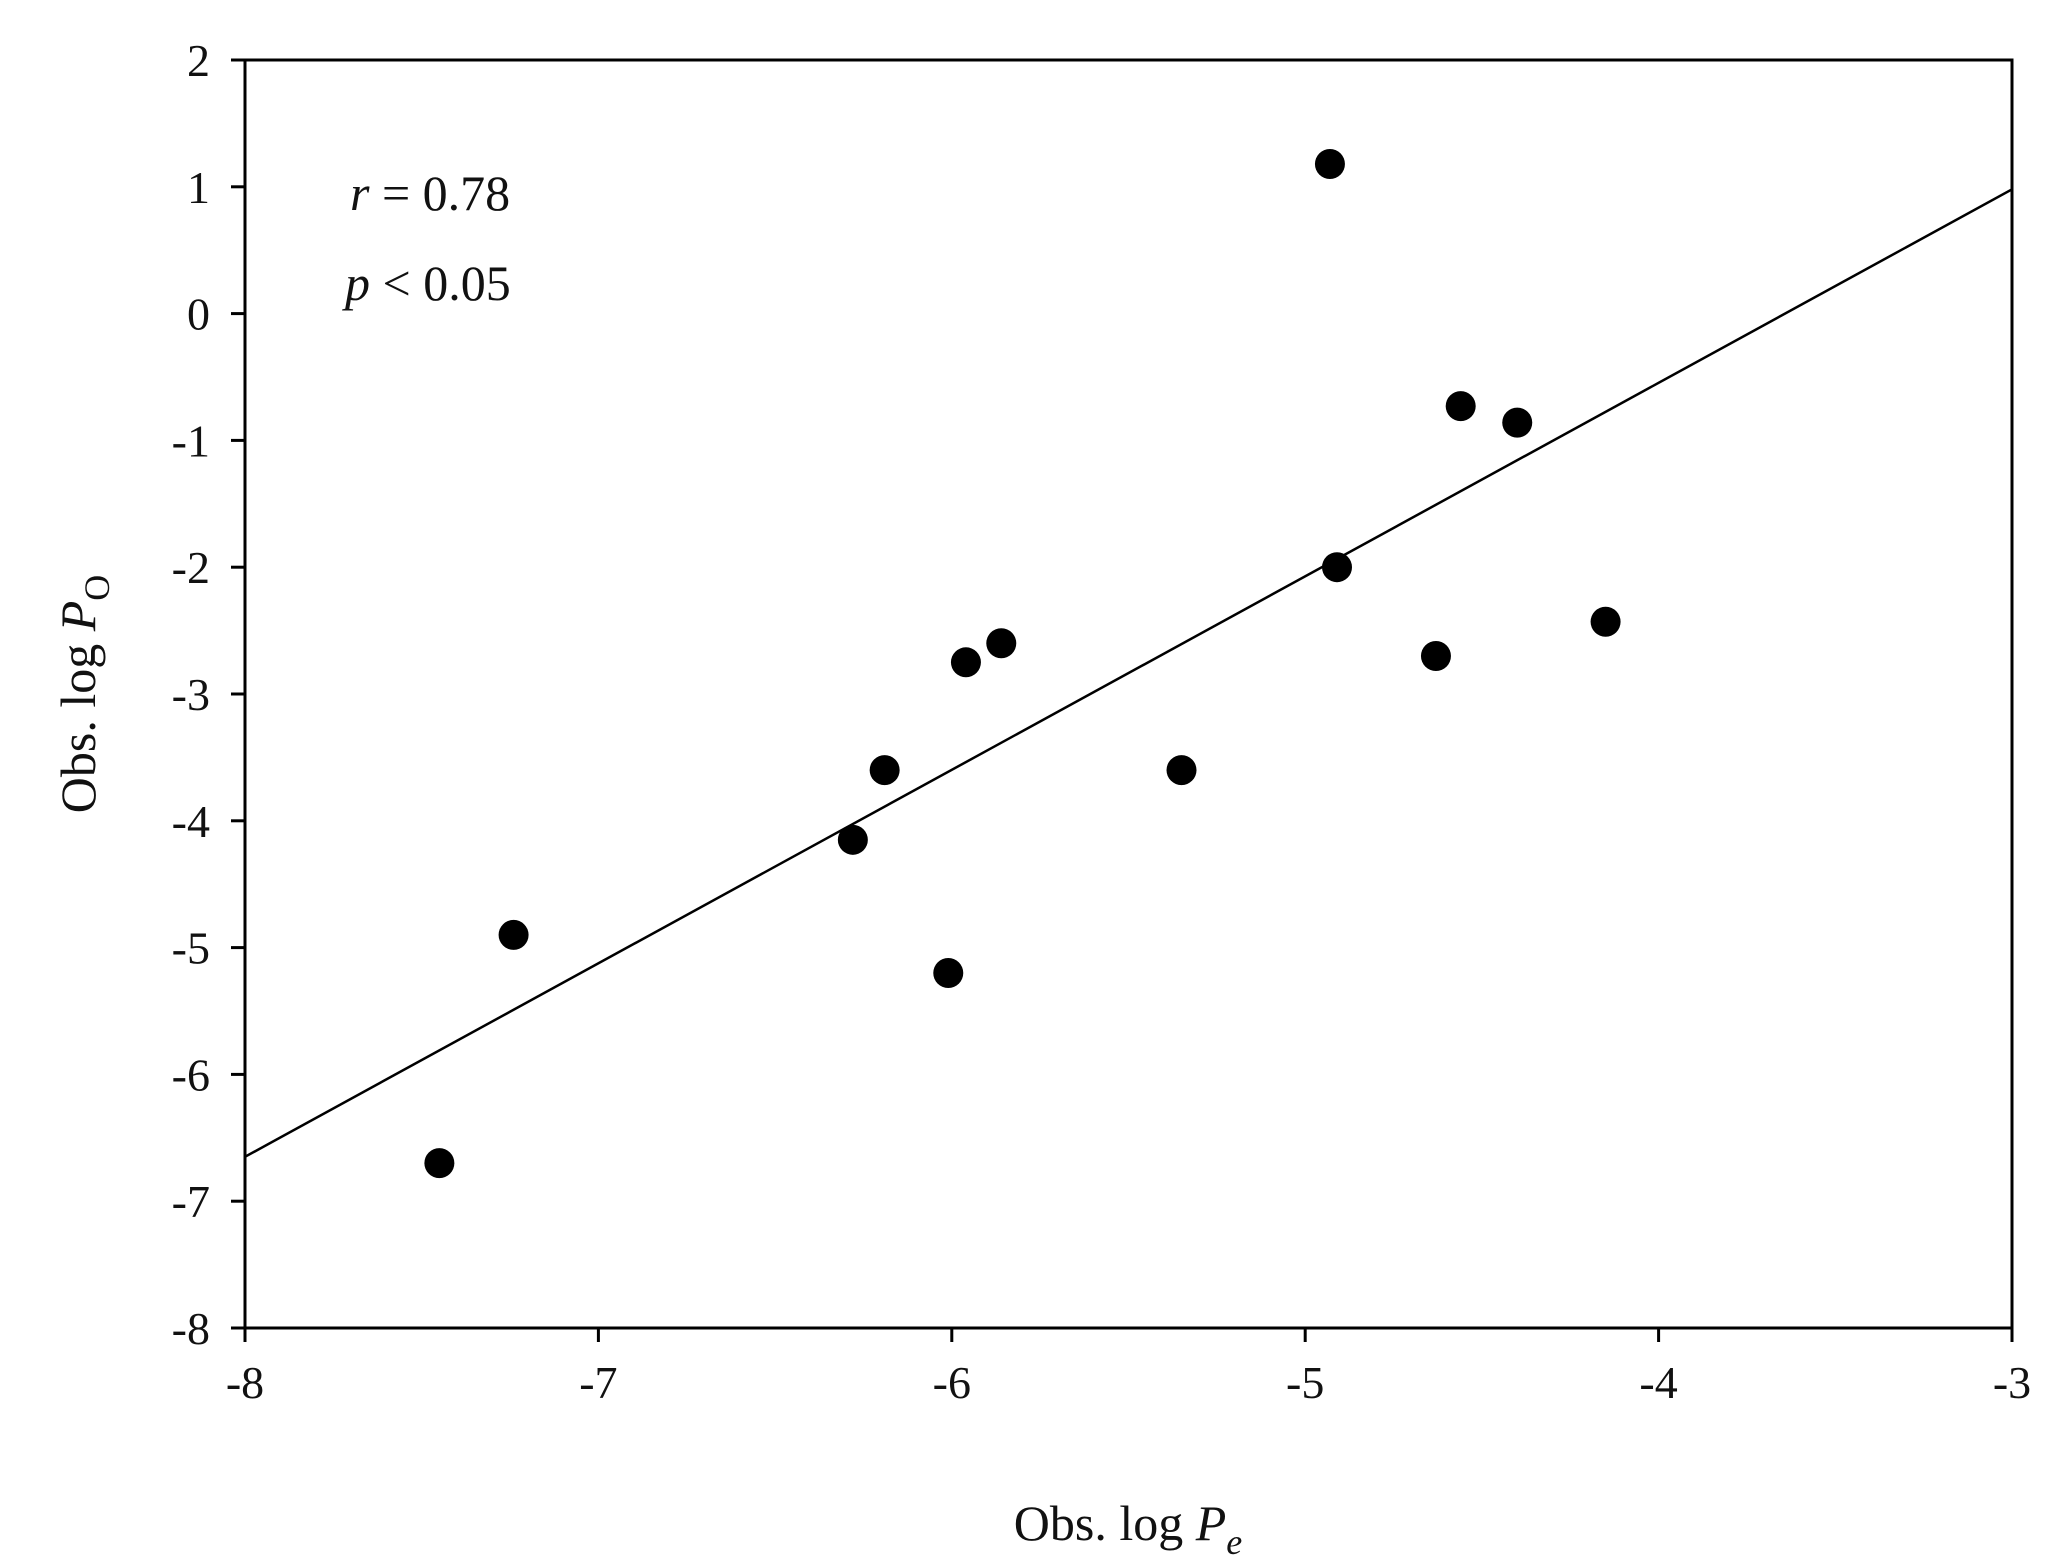 The width and height of the screenshot is (2053, 1568). I want to click on y-axis-title-prefix: Obs. log, so click(78, 722).